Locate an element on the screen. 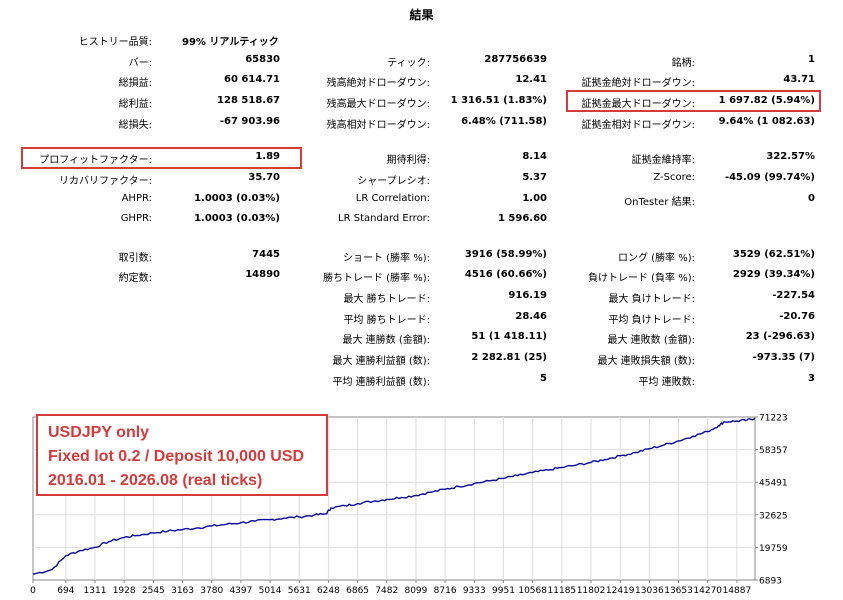 The width and height of the screenshot is (843, 600). stat-label: 証拠金最大ドローダウン: is located at coordinates (638, 104).